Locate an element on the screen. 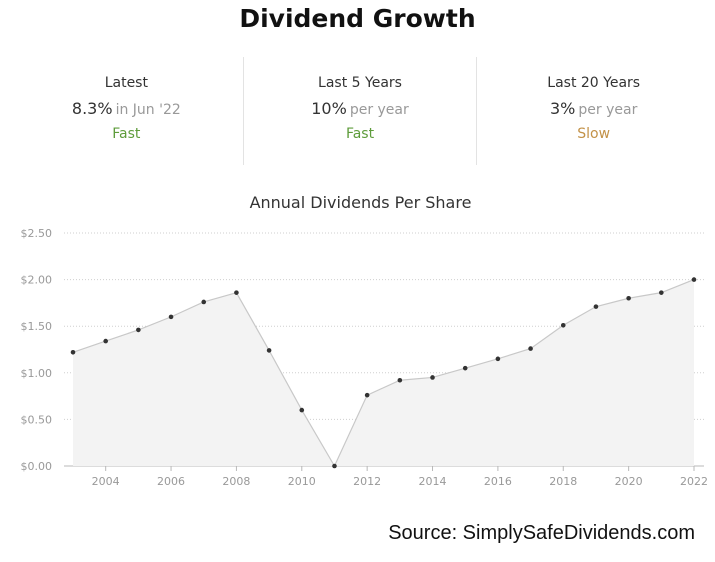  x-tick-label: 2008 is located at coordinates (236, 481).